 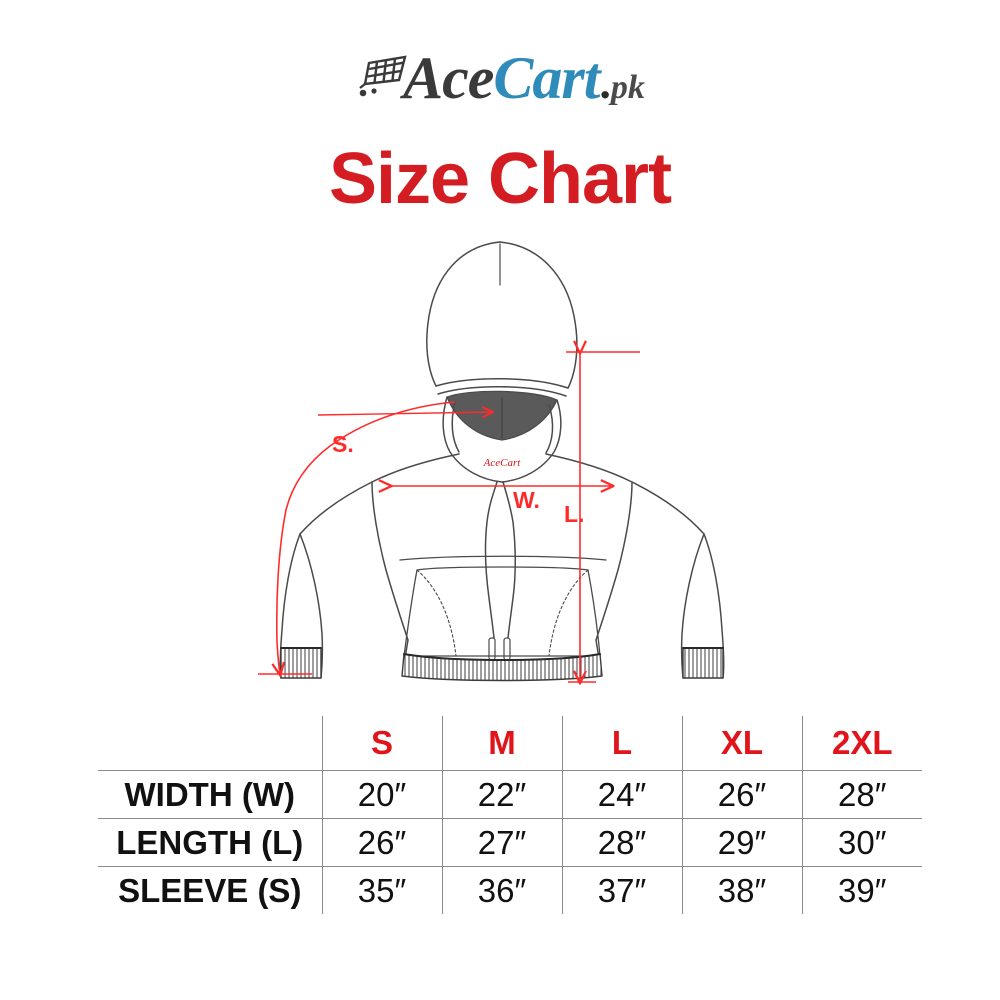 What do you see at coordinates (343, 444) in the screenshot?
I see `sleeve-measure-label: S.` at bounding box center [343, 444].